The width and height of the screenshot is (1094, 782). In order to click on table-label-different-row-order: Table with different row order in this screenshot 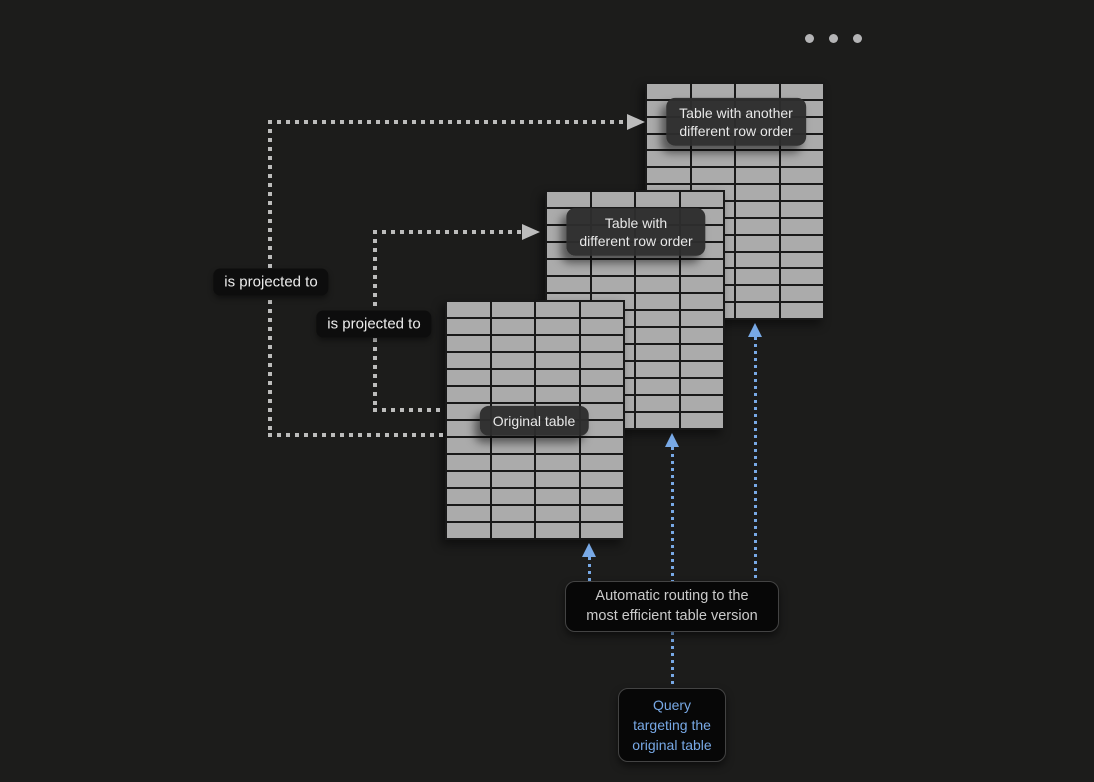, I will do `click(636, 232)`.